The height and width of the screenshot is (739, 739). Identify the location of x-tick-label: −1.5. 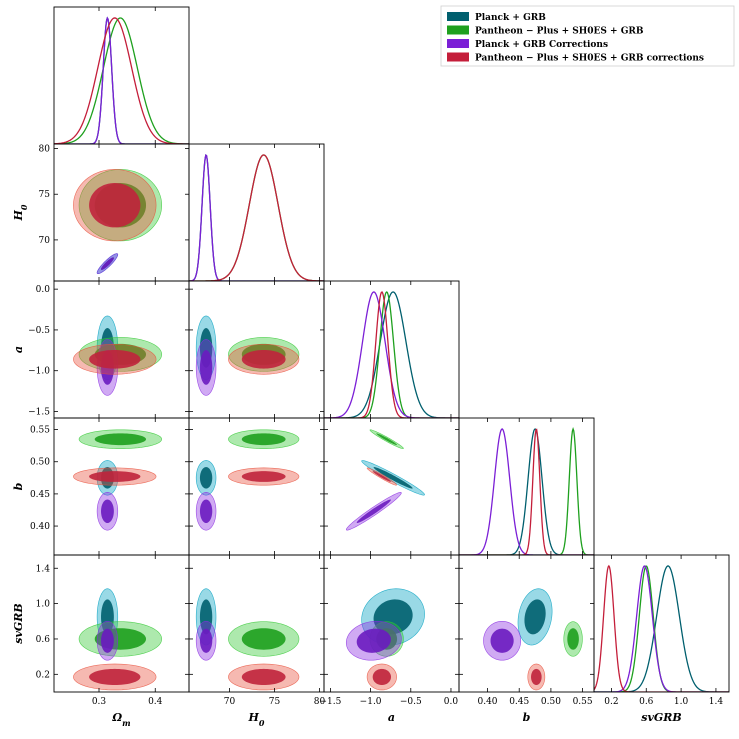
(330, 702).